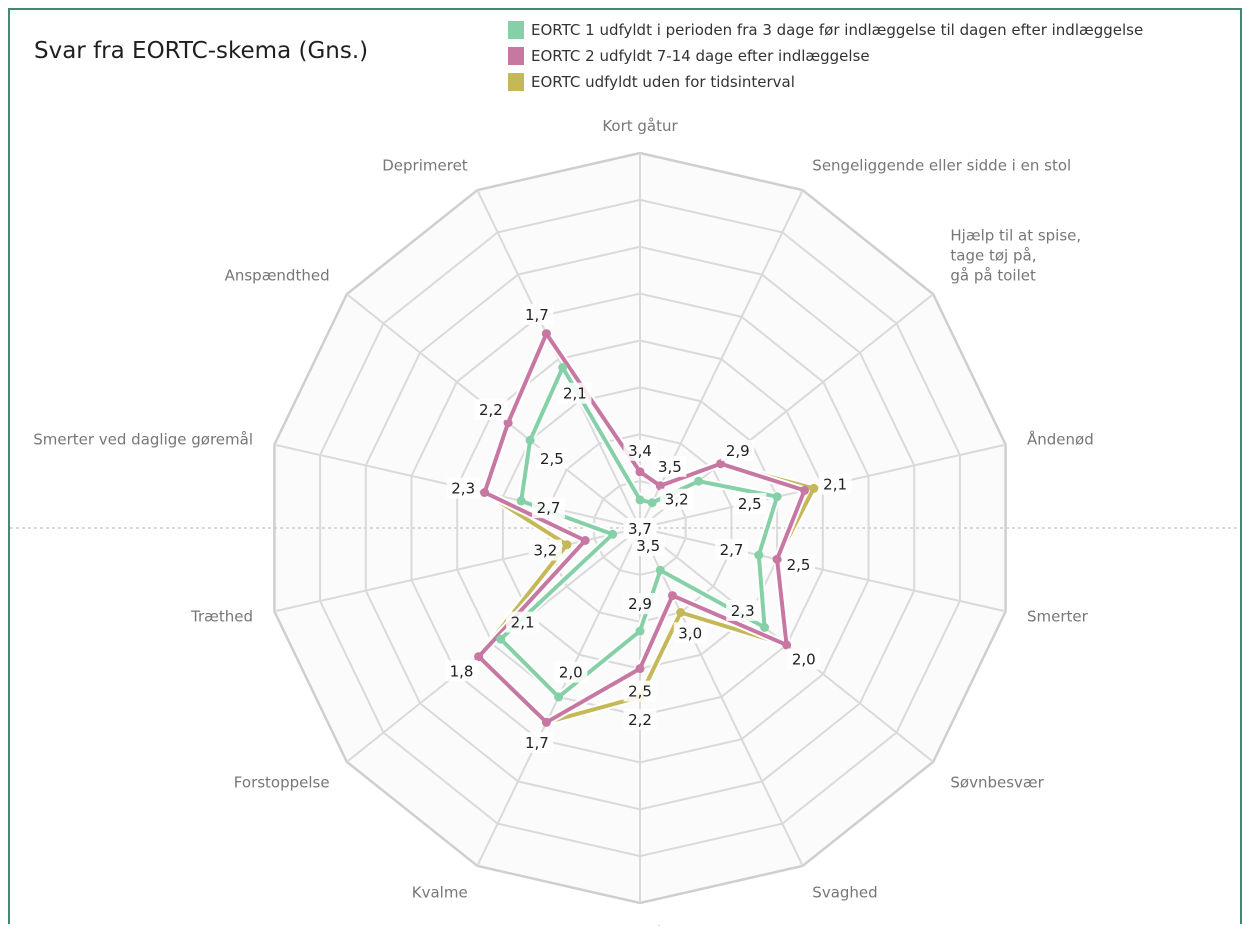 Image resolution: width=1244 pixels, height=926 pixels. What do you see at coordinates (640, 924) in the screenshot?
I see `axis-label: Appetit` at bounding box center [640, 924].